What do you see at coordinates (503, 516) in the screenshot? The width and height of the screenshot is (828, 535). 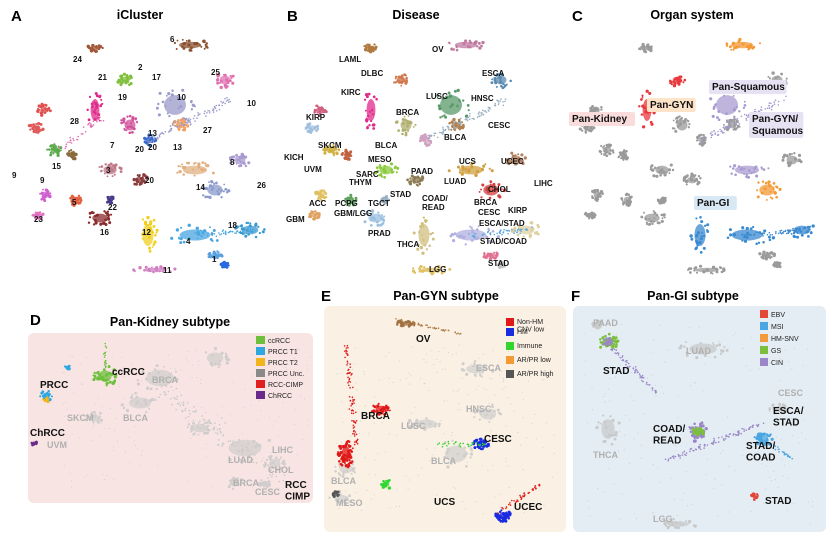 I see `gyn-ucec-points` at bounding box center [503, 516].